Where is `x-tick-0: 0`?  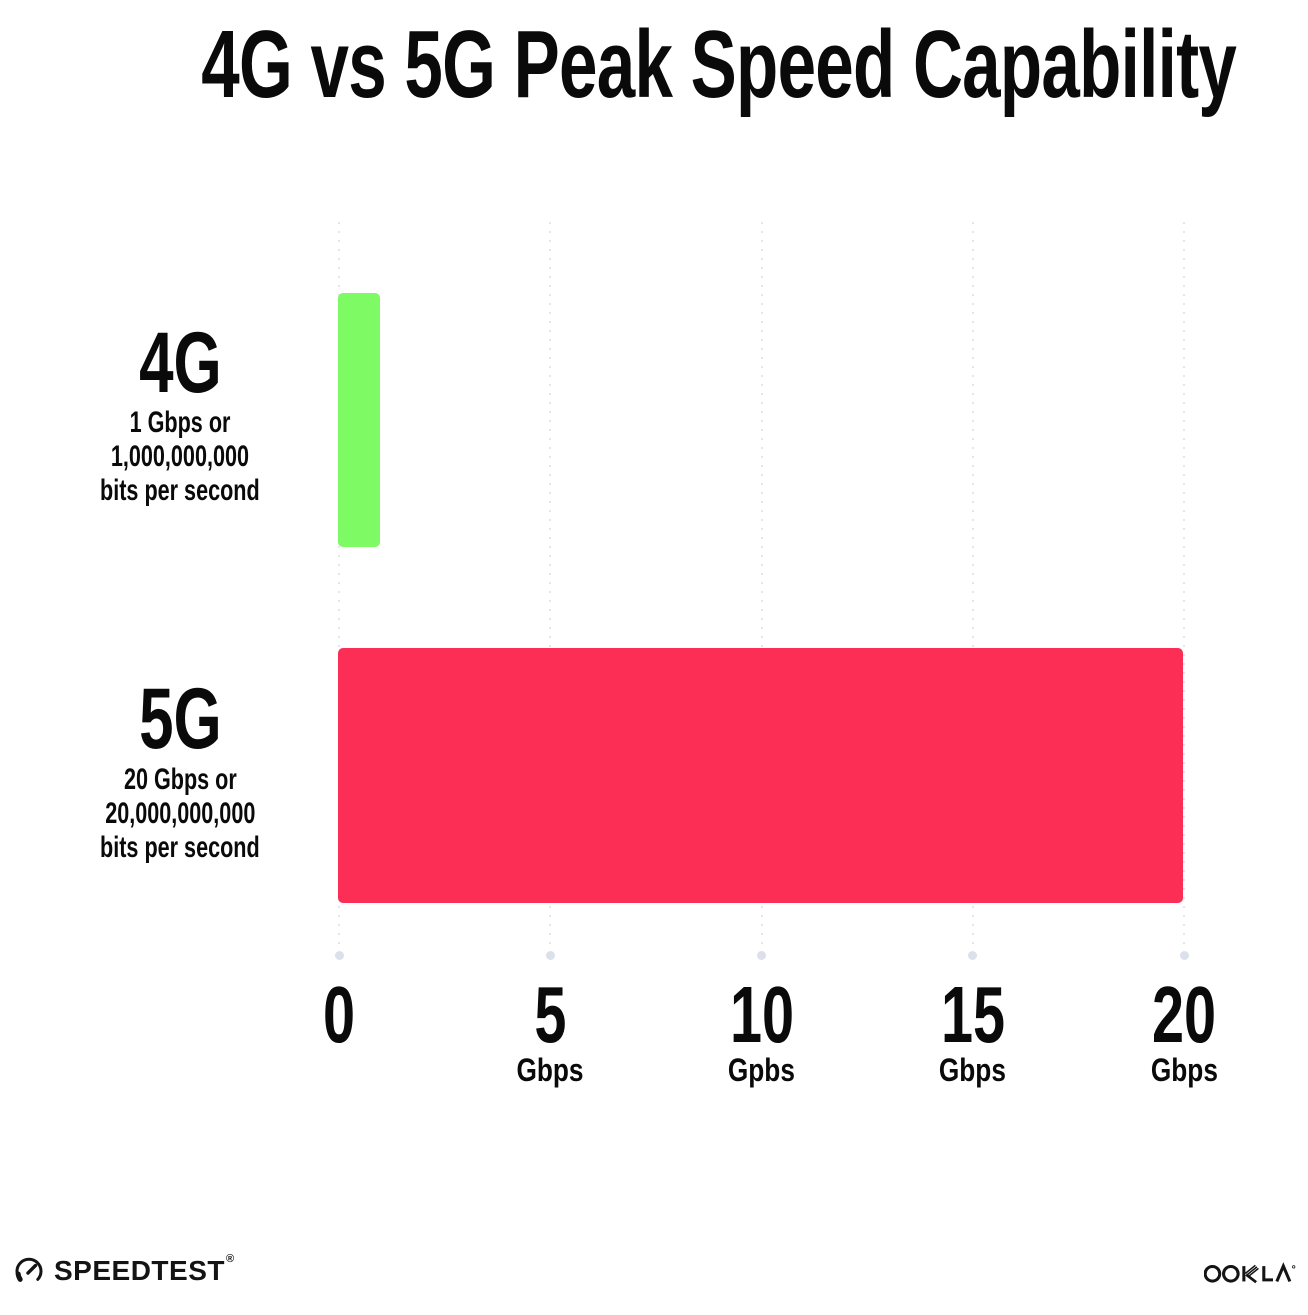
x-tick-0: 0 is located at coordinates (339, 1031).